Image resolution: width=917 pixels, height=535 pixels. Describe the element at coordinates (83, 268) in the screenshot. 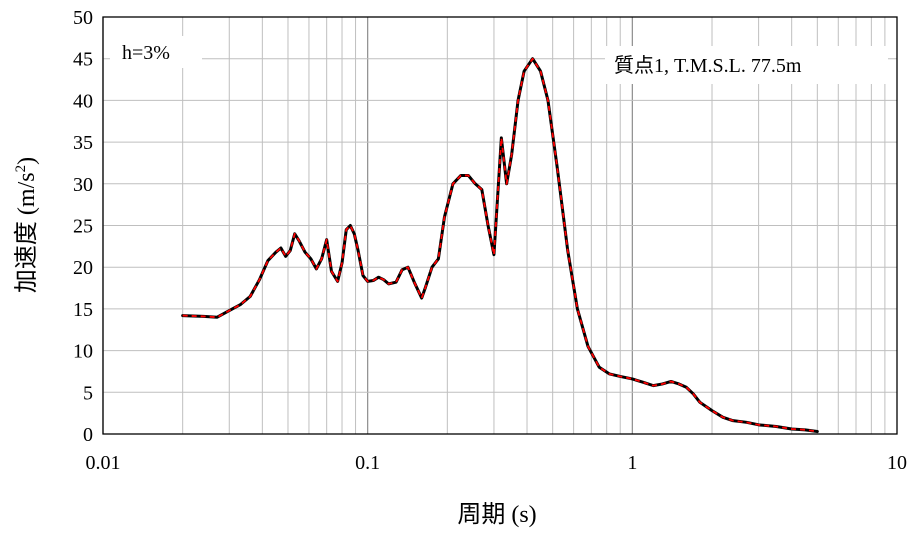

I see `y-tick-label: 20` at that location.